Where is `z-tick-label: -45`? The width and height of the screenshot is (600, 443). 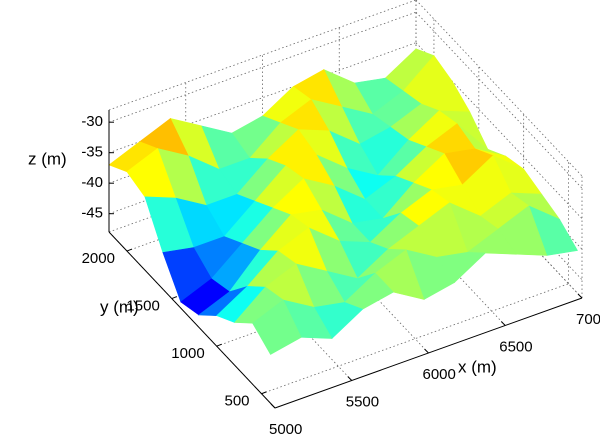
z-tick-label: -45 is located at coordinates (92, 213).